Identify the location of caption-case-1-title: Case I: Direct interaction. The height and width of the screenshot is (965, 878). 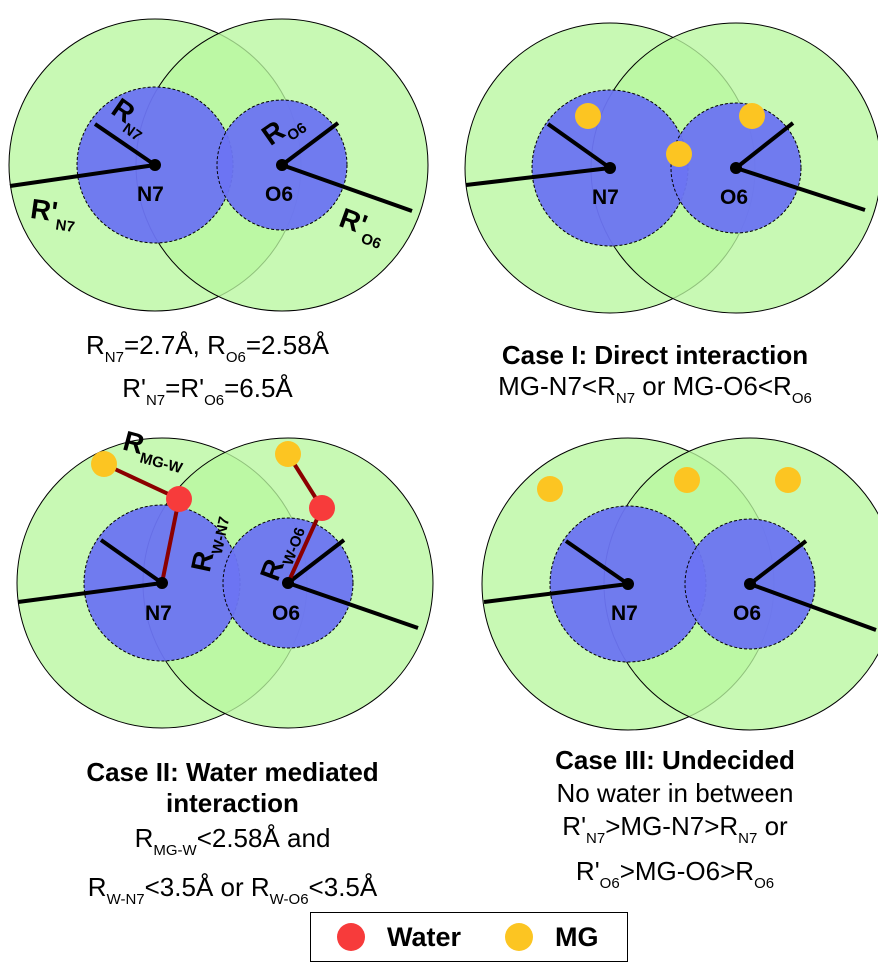
(655, 355).